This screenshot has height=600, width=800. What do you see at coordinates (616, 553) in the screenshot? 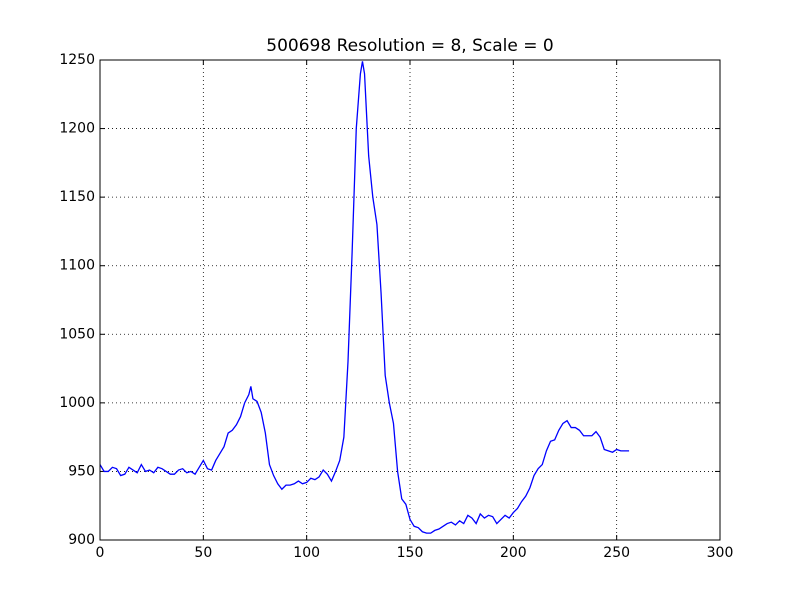
I see `x-tick-label: 250` at bounding box center [616, 553].